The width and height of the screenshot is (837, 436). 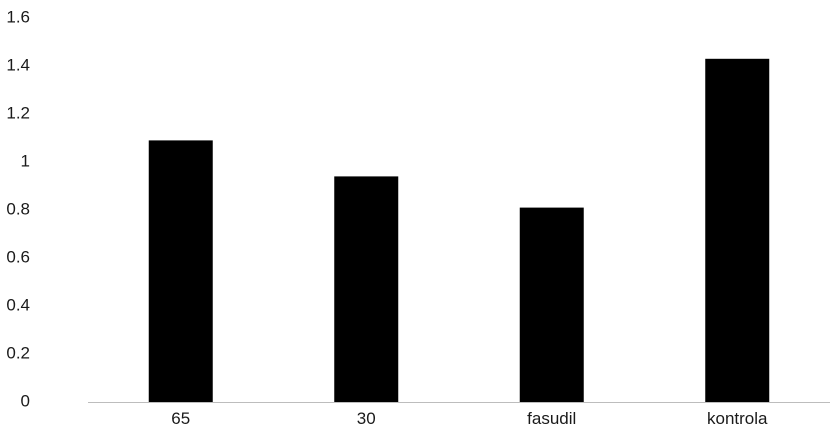 I want to click on x-category-label: 30, so click(x=366, y=418).